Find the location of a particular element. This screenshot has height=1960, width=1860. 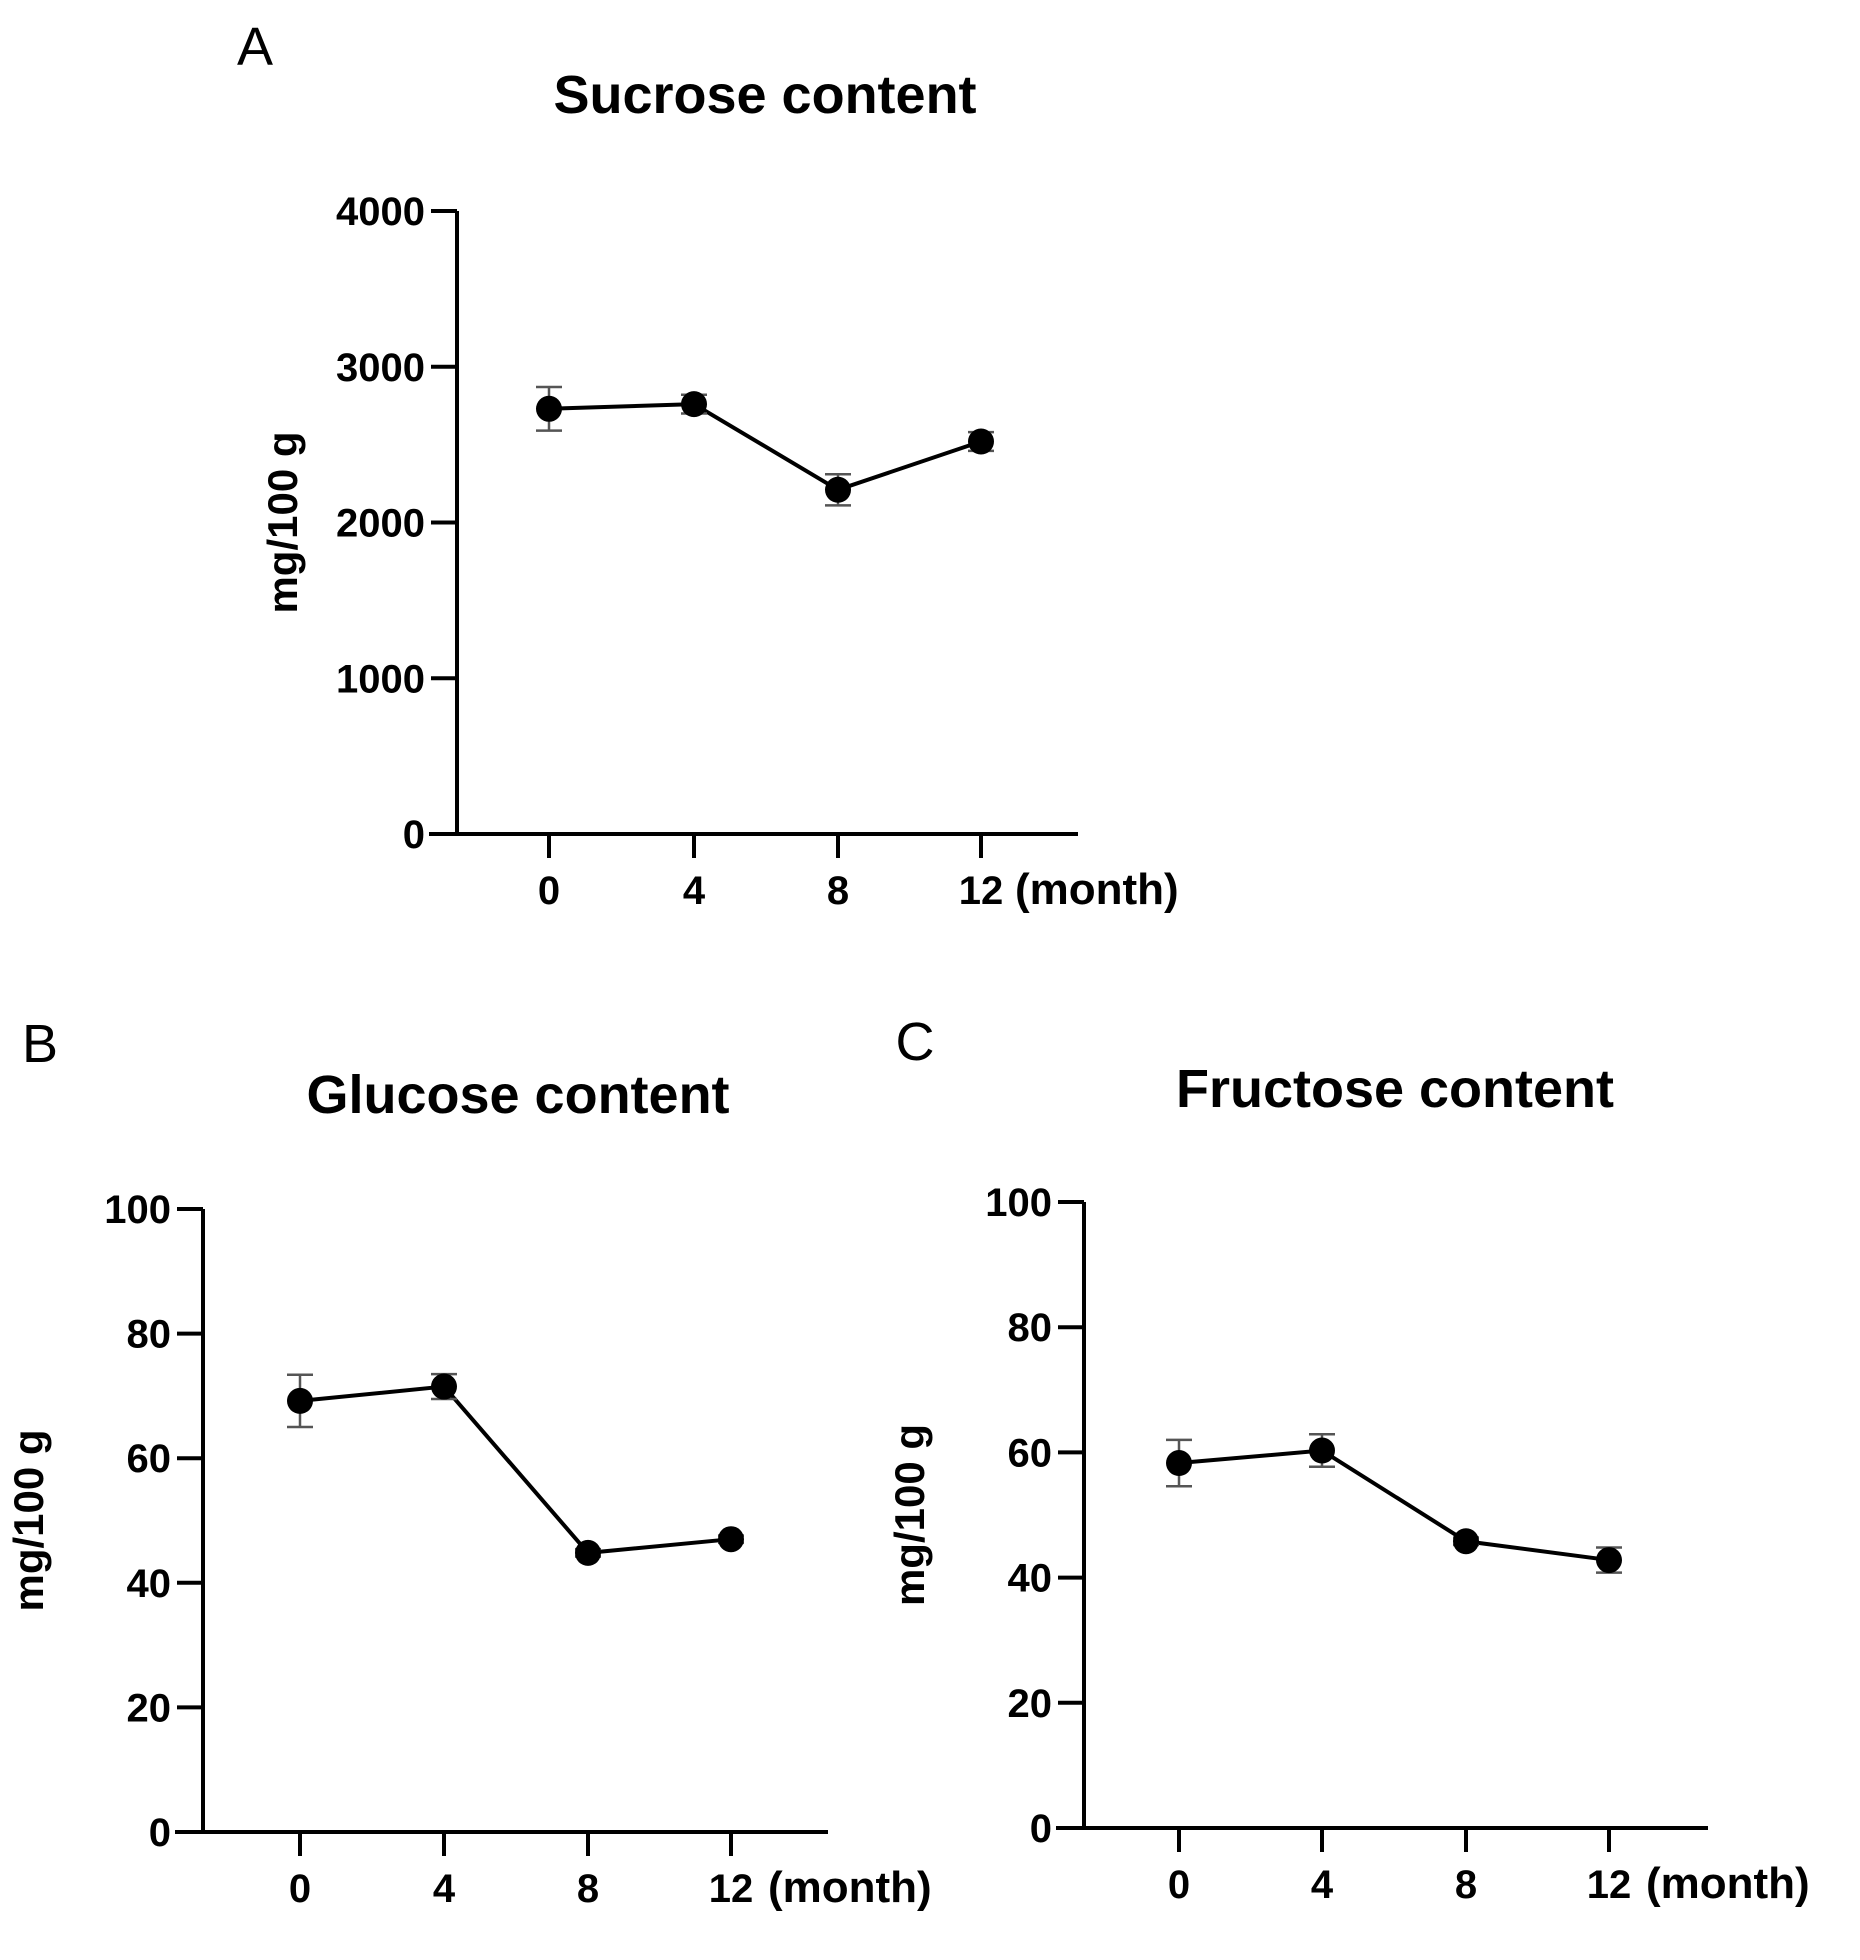

panel-letter: C is located at coordinates (915, 1042).